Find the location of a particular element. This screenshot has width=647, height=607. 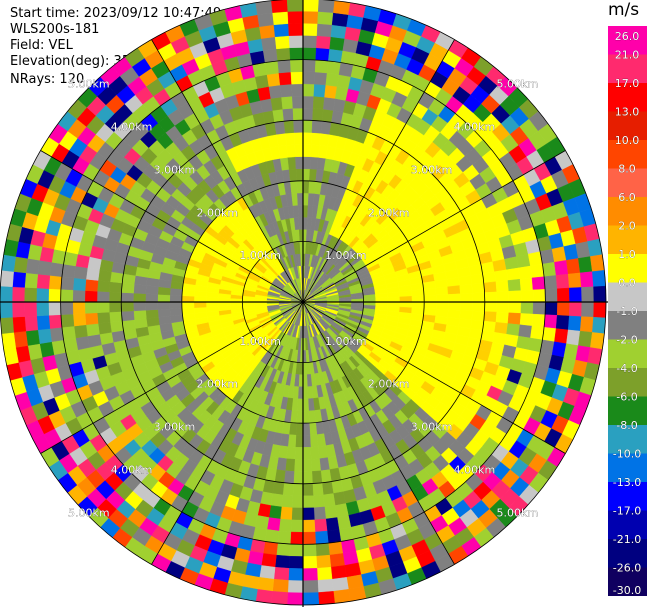

colorbar-tick-label: 21.0 is located at coordinates (627, 55).